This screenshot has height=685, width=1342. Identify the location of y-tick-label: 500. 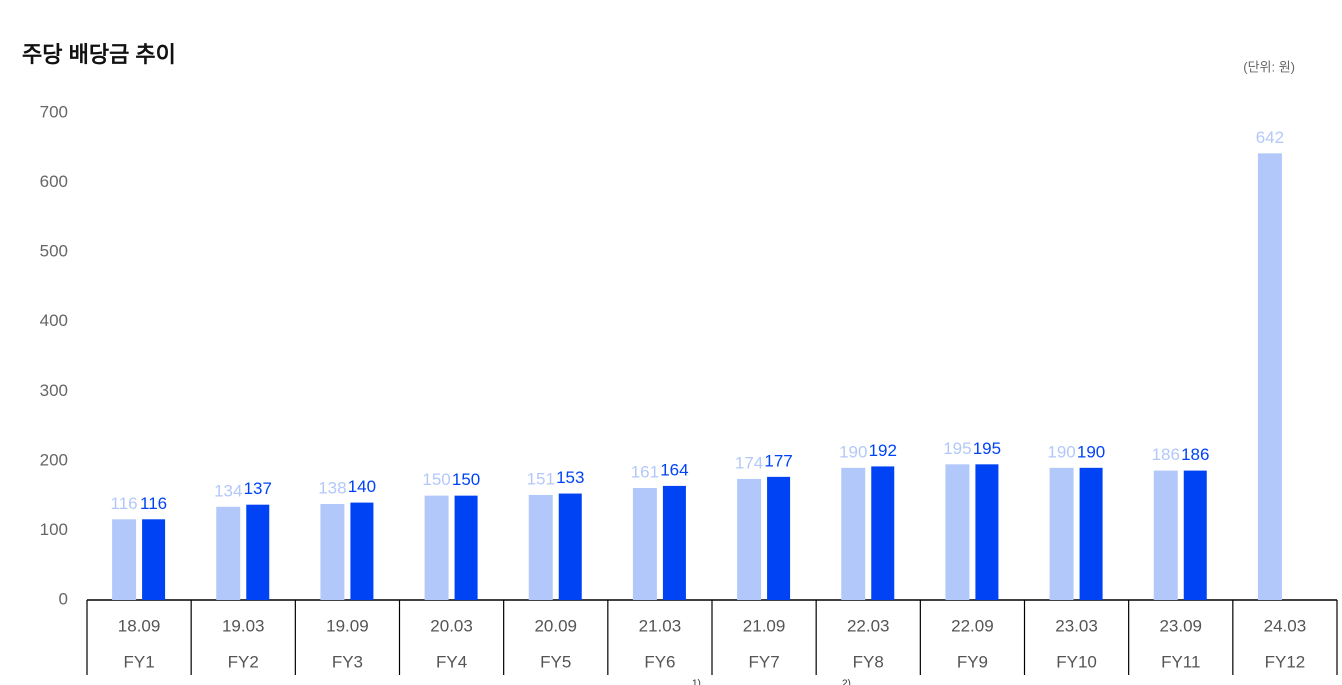
(54, 251).